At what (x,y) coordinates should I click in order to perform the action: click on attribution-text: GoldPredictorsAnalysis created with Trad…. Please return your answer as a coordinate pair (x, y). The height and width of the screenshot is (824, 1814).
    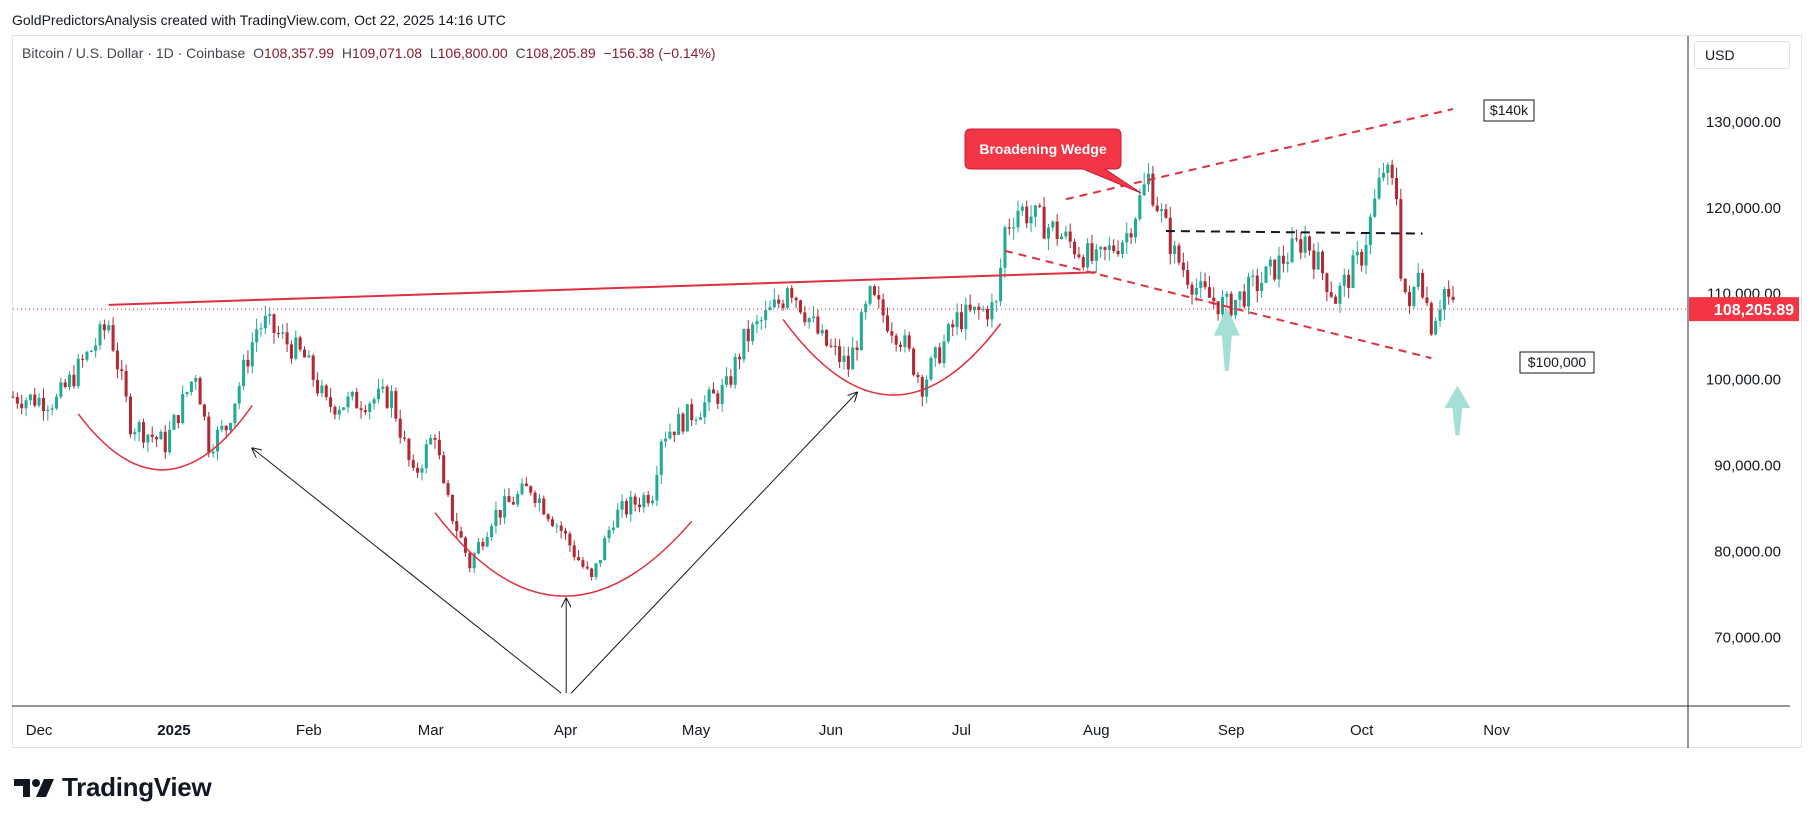
    Looking at the image, I should click on (259, 20).